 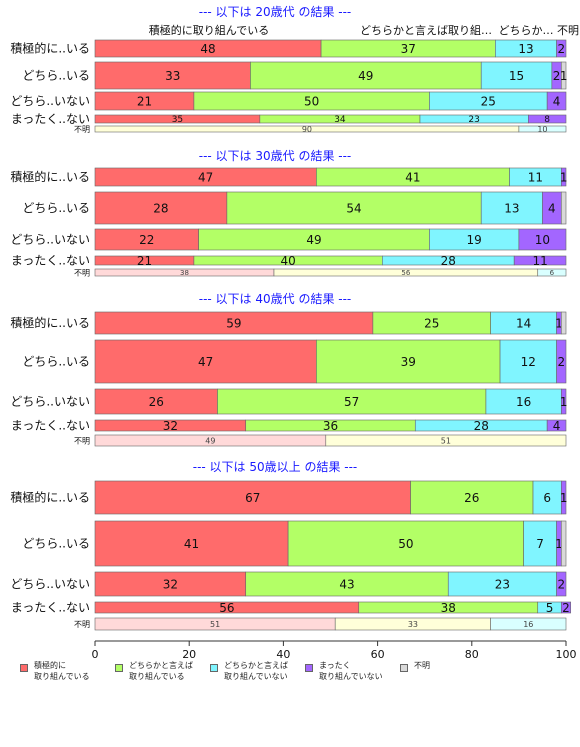 What do you see at coordinates (275, 299) in the screenshot?
I see `panel-title-3: --- 以下は 40歳代 の結果 ---` at bounding box center [275, 299].